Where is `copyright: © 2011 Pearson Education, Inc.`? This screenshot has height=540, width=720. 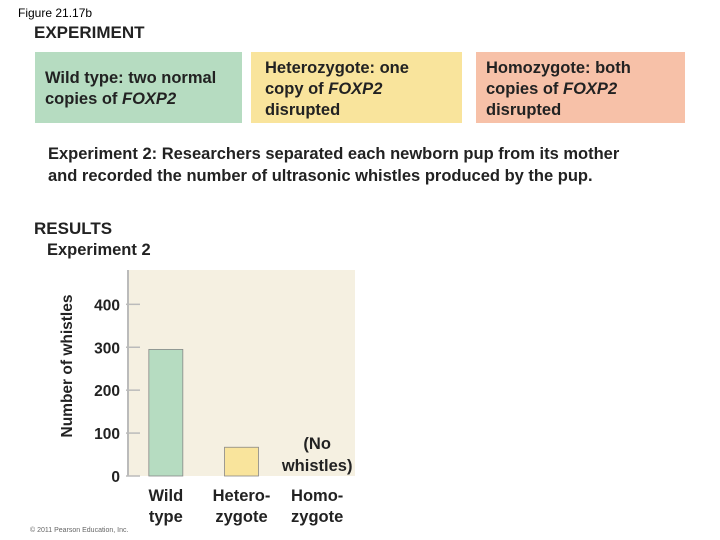
copyright: © 2011 Pearson Education, Inc. is located at coordinates (79, 530).